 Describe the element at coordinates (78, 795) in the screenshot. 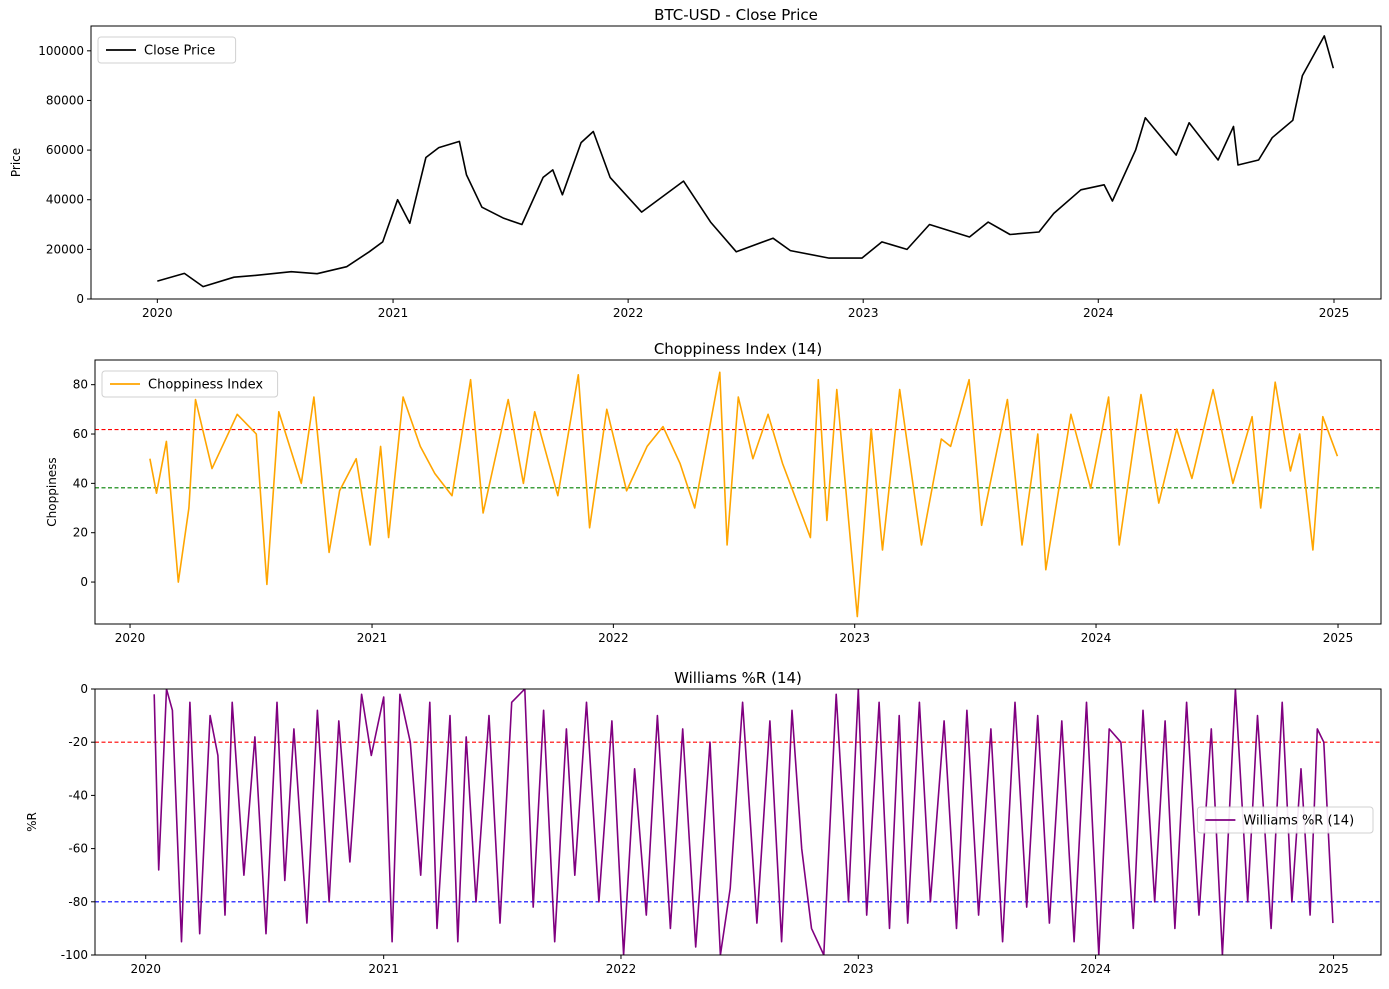

I see `y-tick-label: -40` at that location.